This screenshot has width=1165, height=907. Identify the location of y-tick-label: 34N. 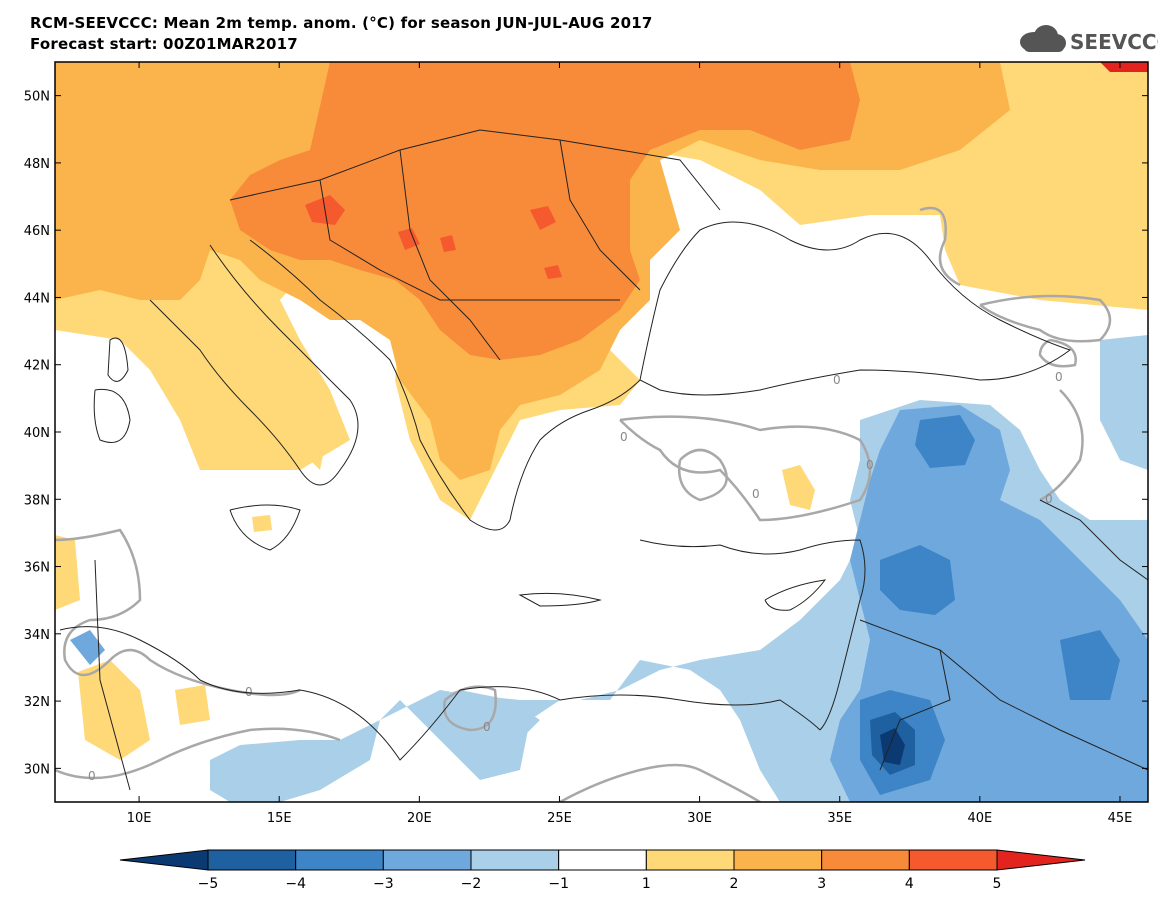
(37, 635).